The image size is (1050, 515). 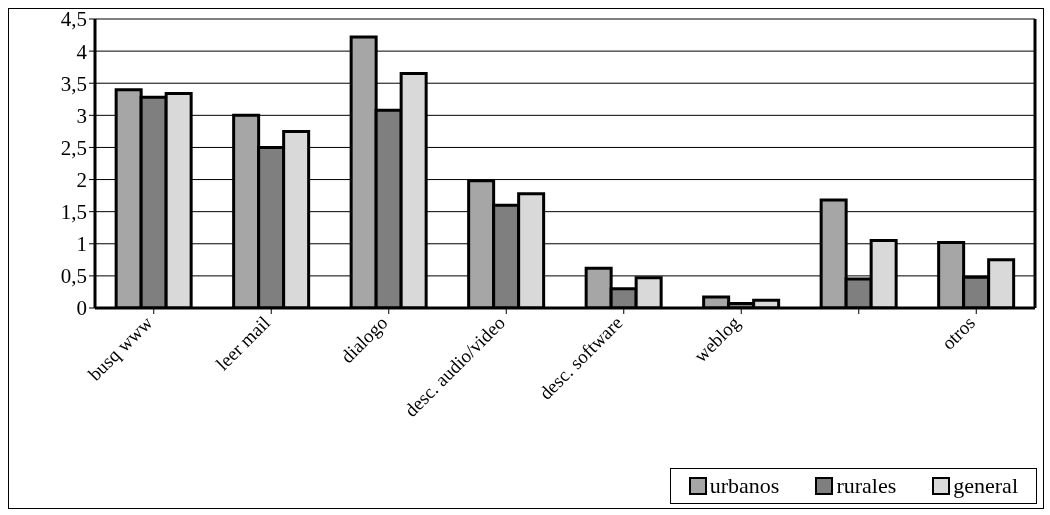 What do you see at coordinates (81, 115) in the screenshot?
I see `y-tick-label: 3` at bounding box center [81, 115].